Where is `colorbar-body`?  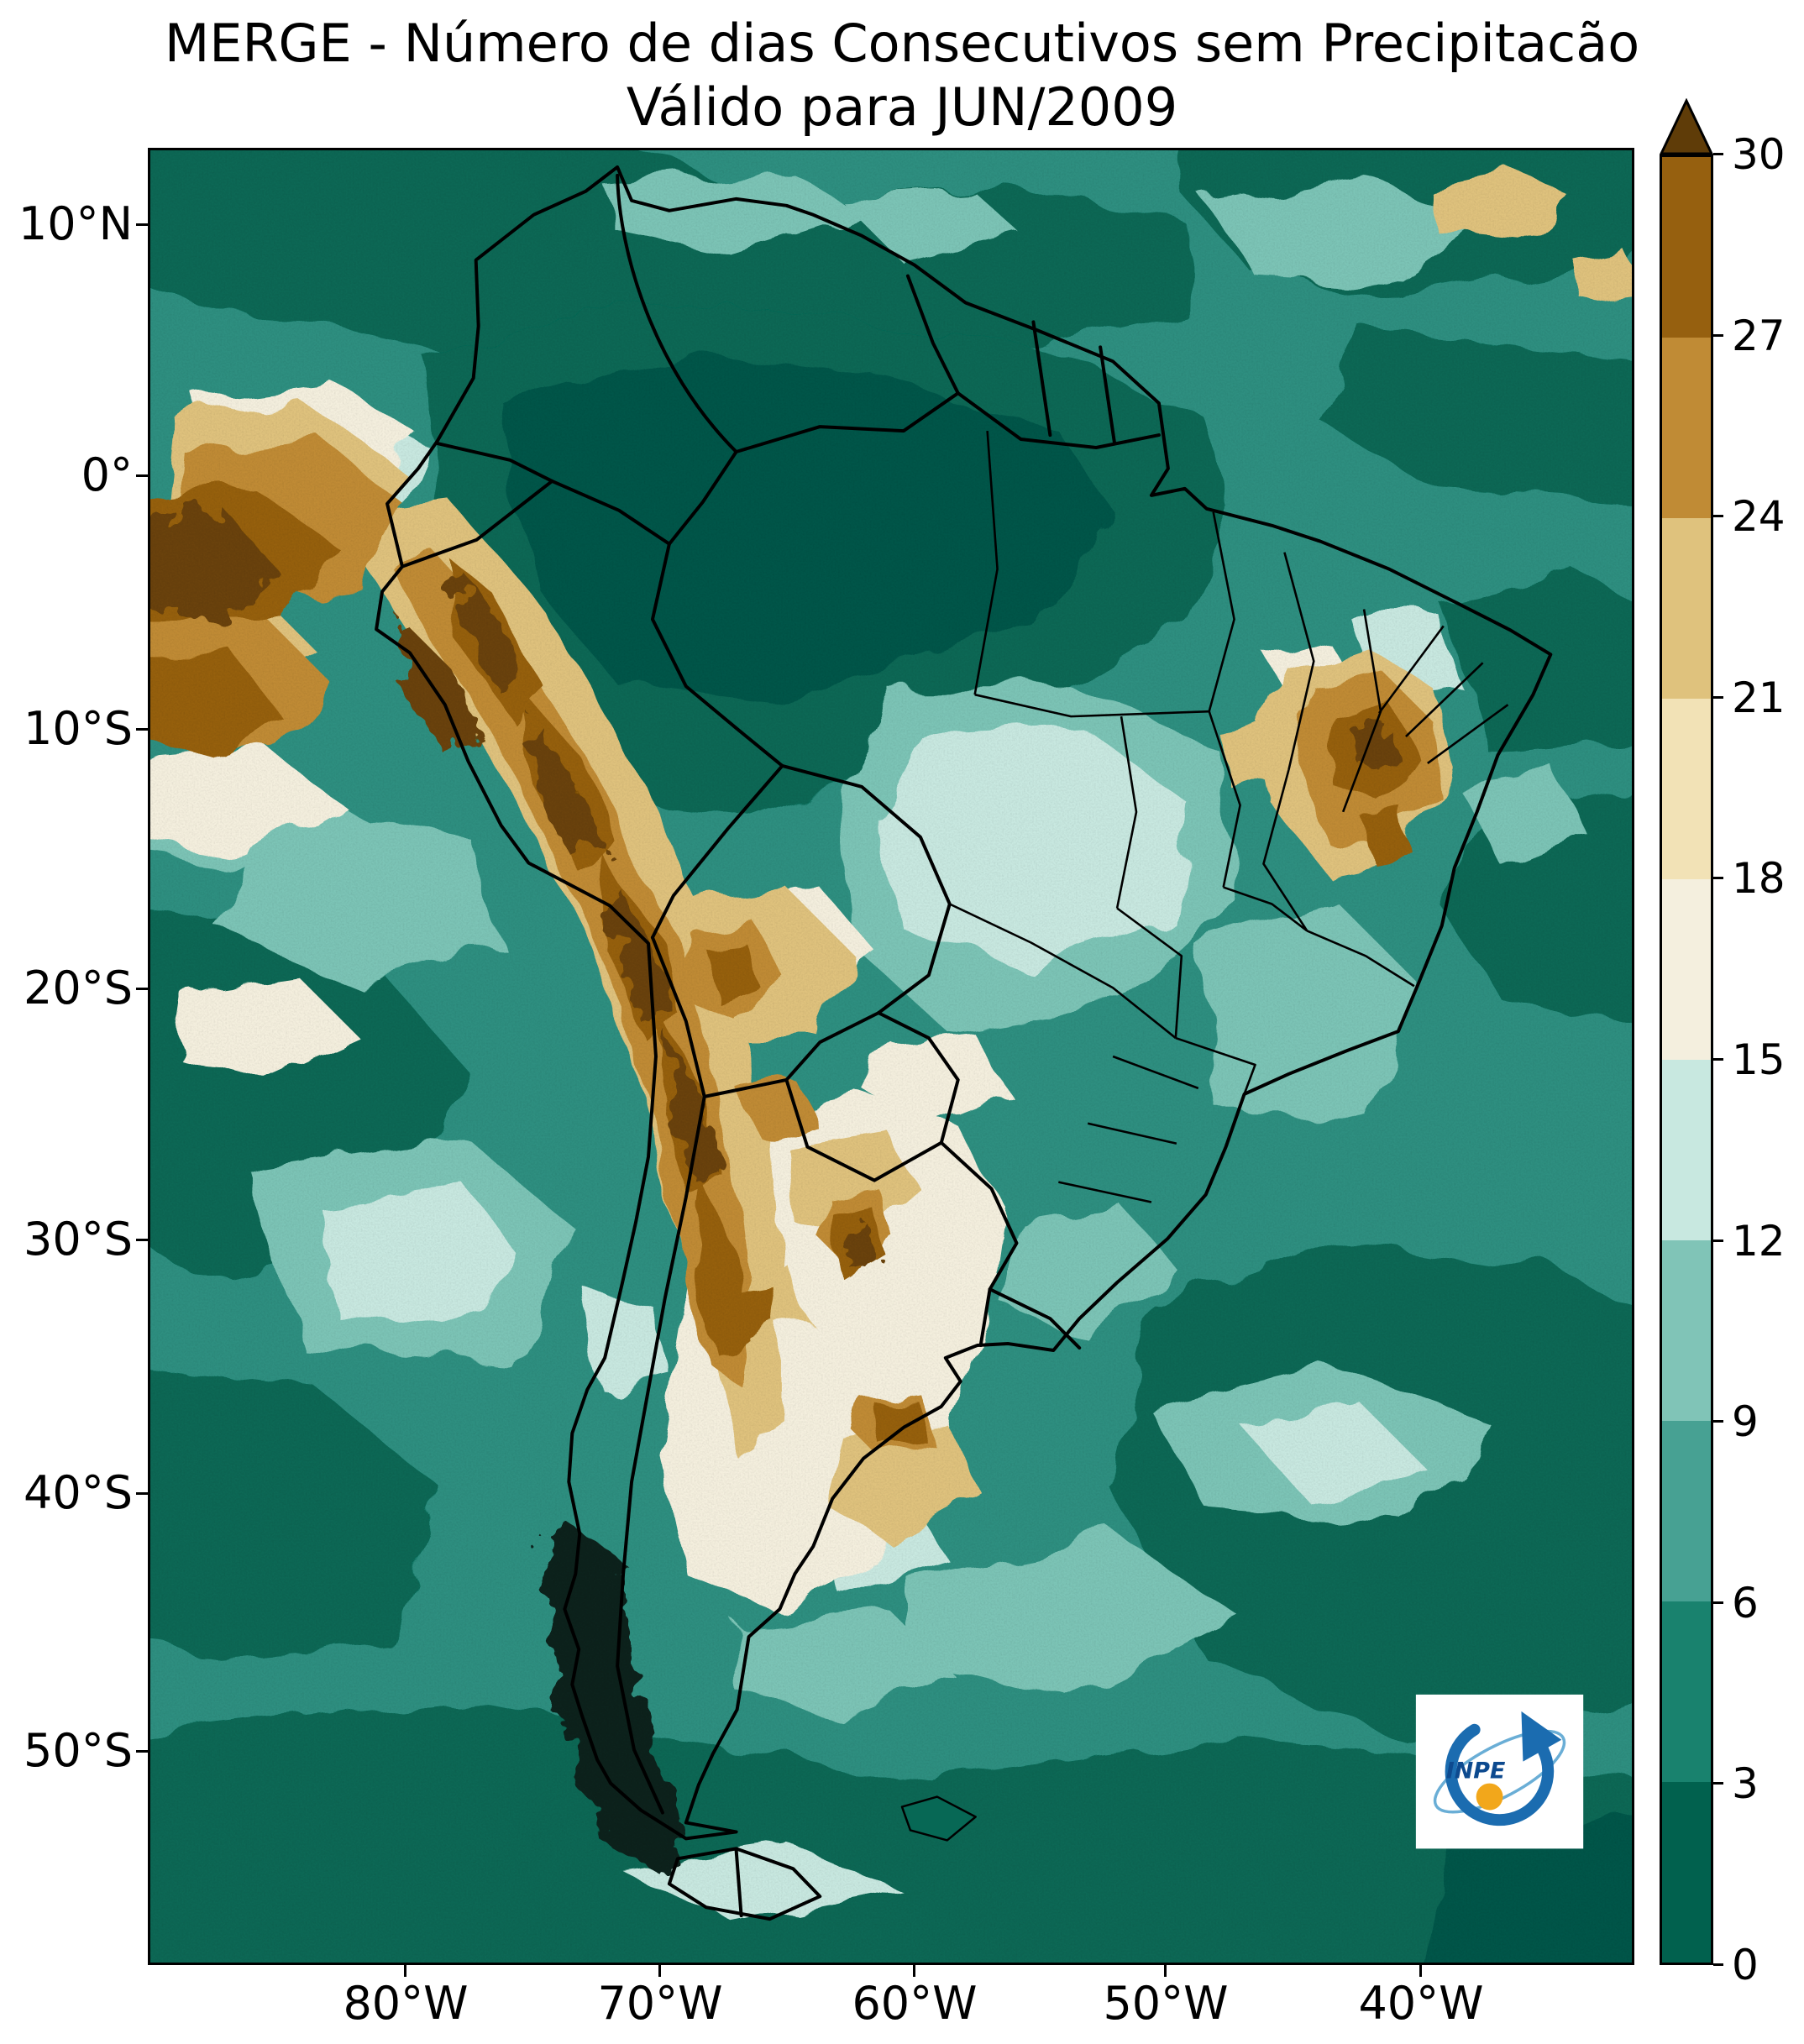
colorbar-body is located at coordinates (1686, 1060).